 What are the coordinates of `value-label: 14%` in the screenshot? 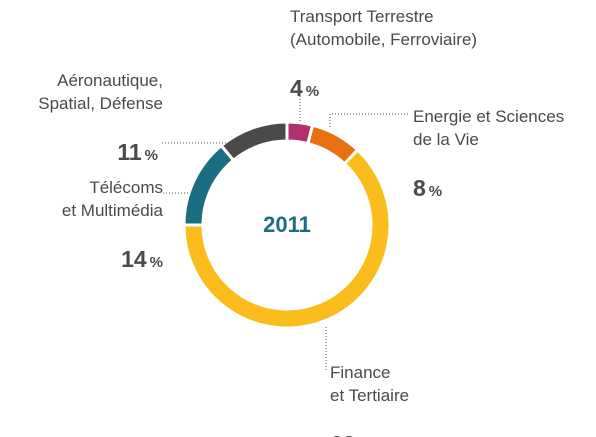 It's located at (142, 259).